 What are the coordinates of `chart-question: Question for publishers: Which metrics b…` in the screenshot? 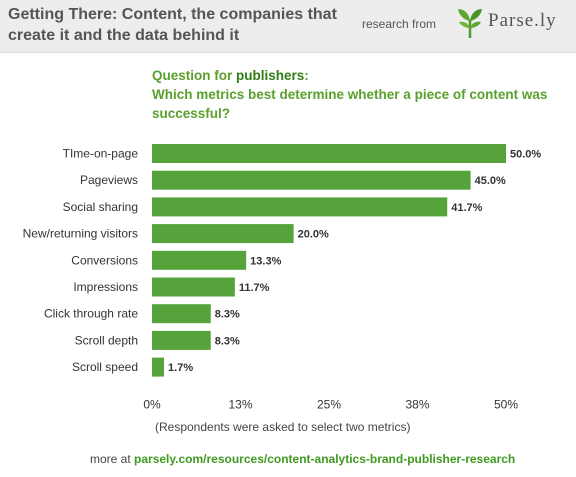 It's located at (352, 94).